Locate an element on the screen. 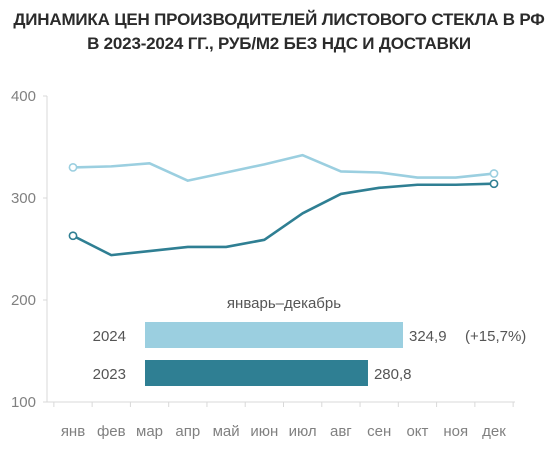 The height and width of the screenshot is (455, 558). inset-bar-change-2024: (+15,7%) is located at coordinates (495, 336).